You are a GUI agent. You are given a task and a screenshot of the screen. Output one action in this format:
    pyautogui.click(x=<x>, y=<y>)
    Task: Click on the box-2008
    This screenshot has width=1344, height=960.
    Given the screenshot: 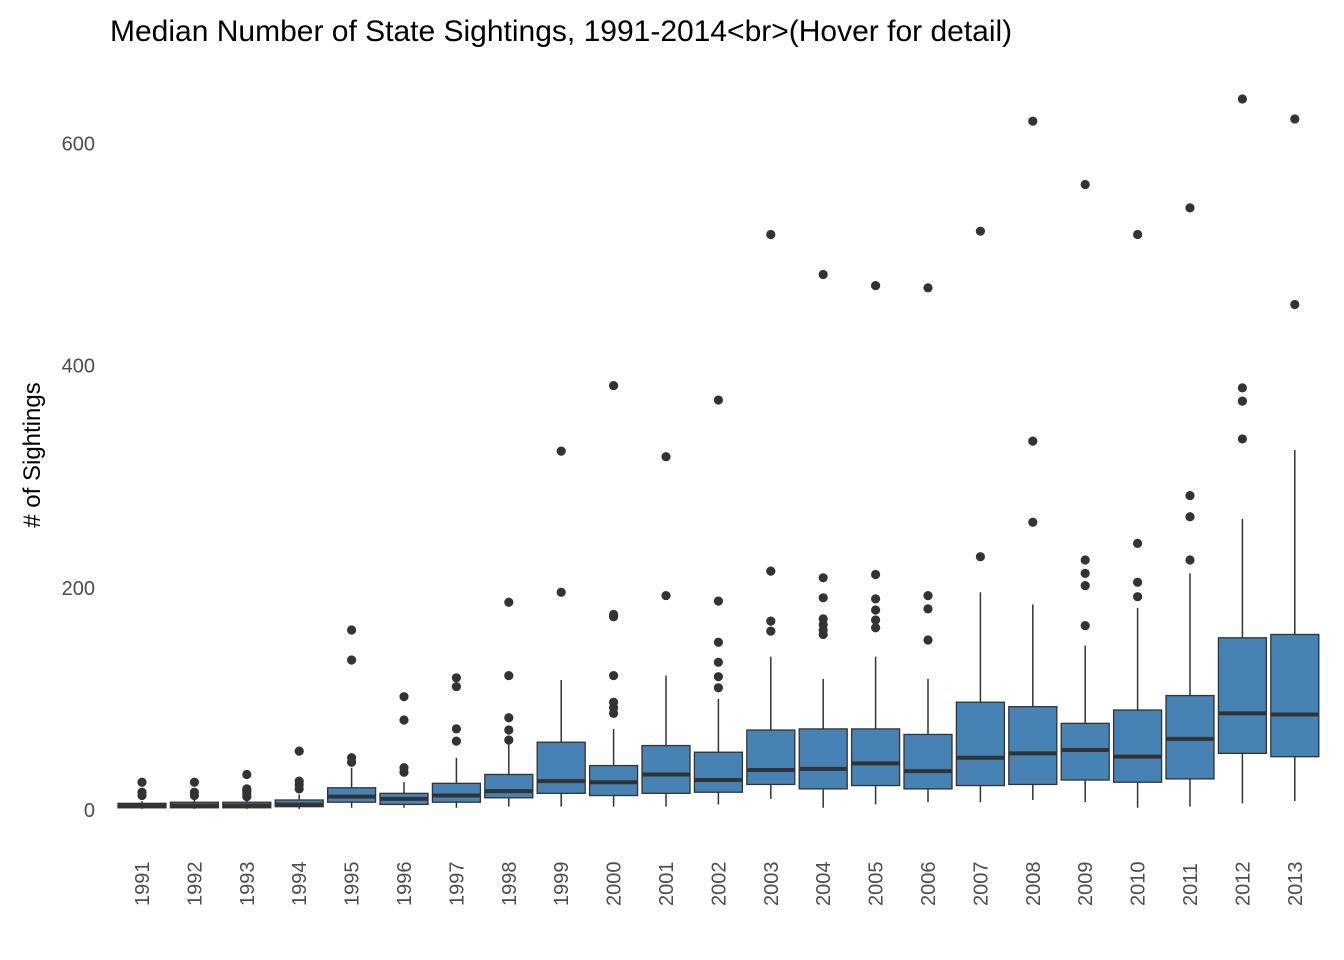 What is the action you would take?
    pyautogui.click(x=1033, y=458)
    